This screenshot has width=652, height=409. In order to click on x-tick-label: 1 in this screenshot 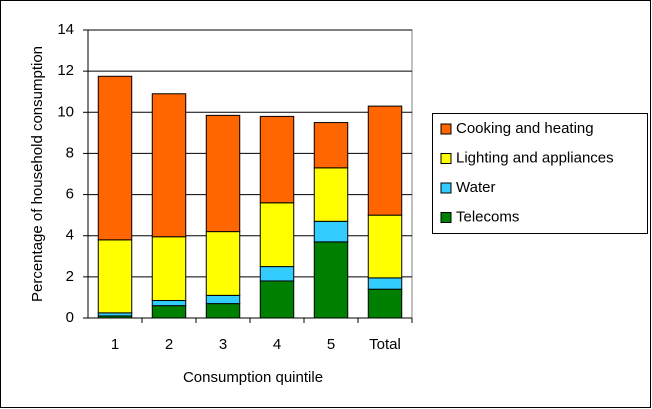, I will do `click(115, 344)`.